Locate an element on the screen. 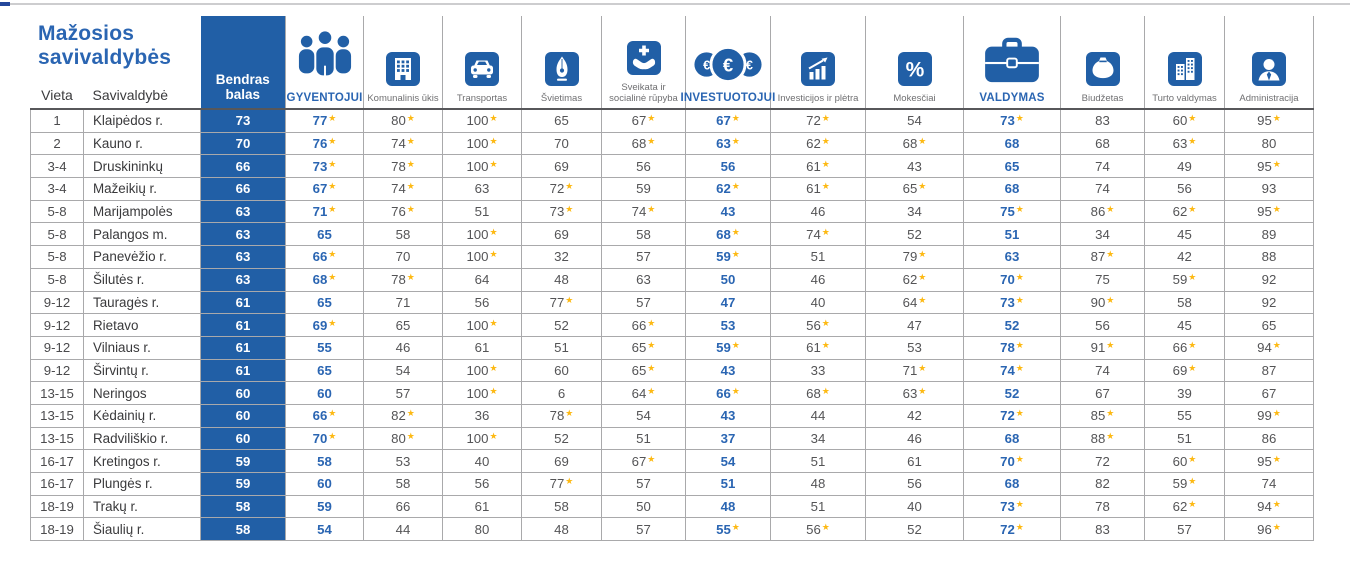 The height and width of the screenshot is (563, 1350). score-value: 100 is located at coordinates (477, 144).